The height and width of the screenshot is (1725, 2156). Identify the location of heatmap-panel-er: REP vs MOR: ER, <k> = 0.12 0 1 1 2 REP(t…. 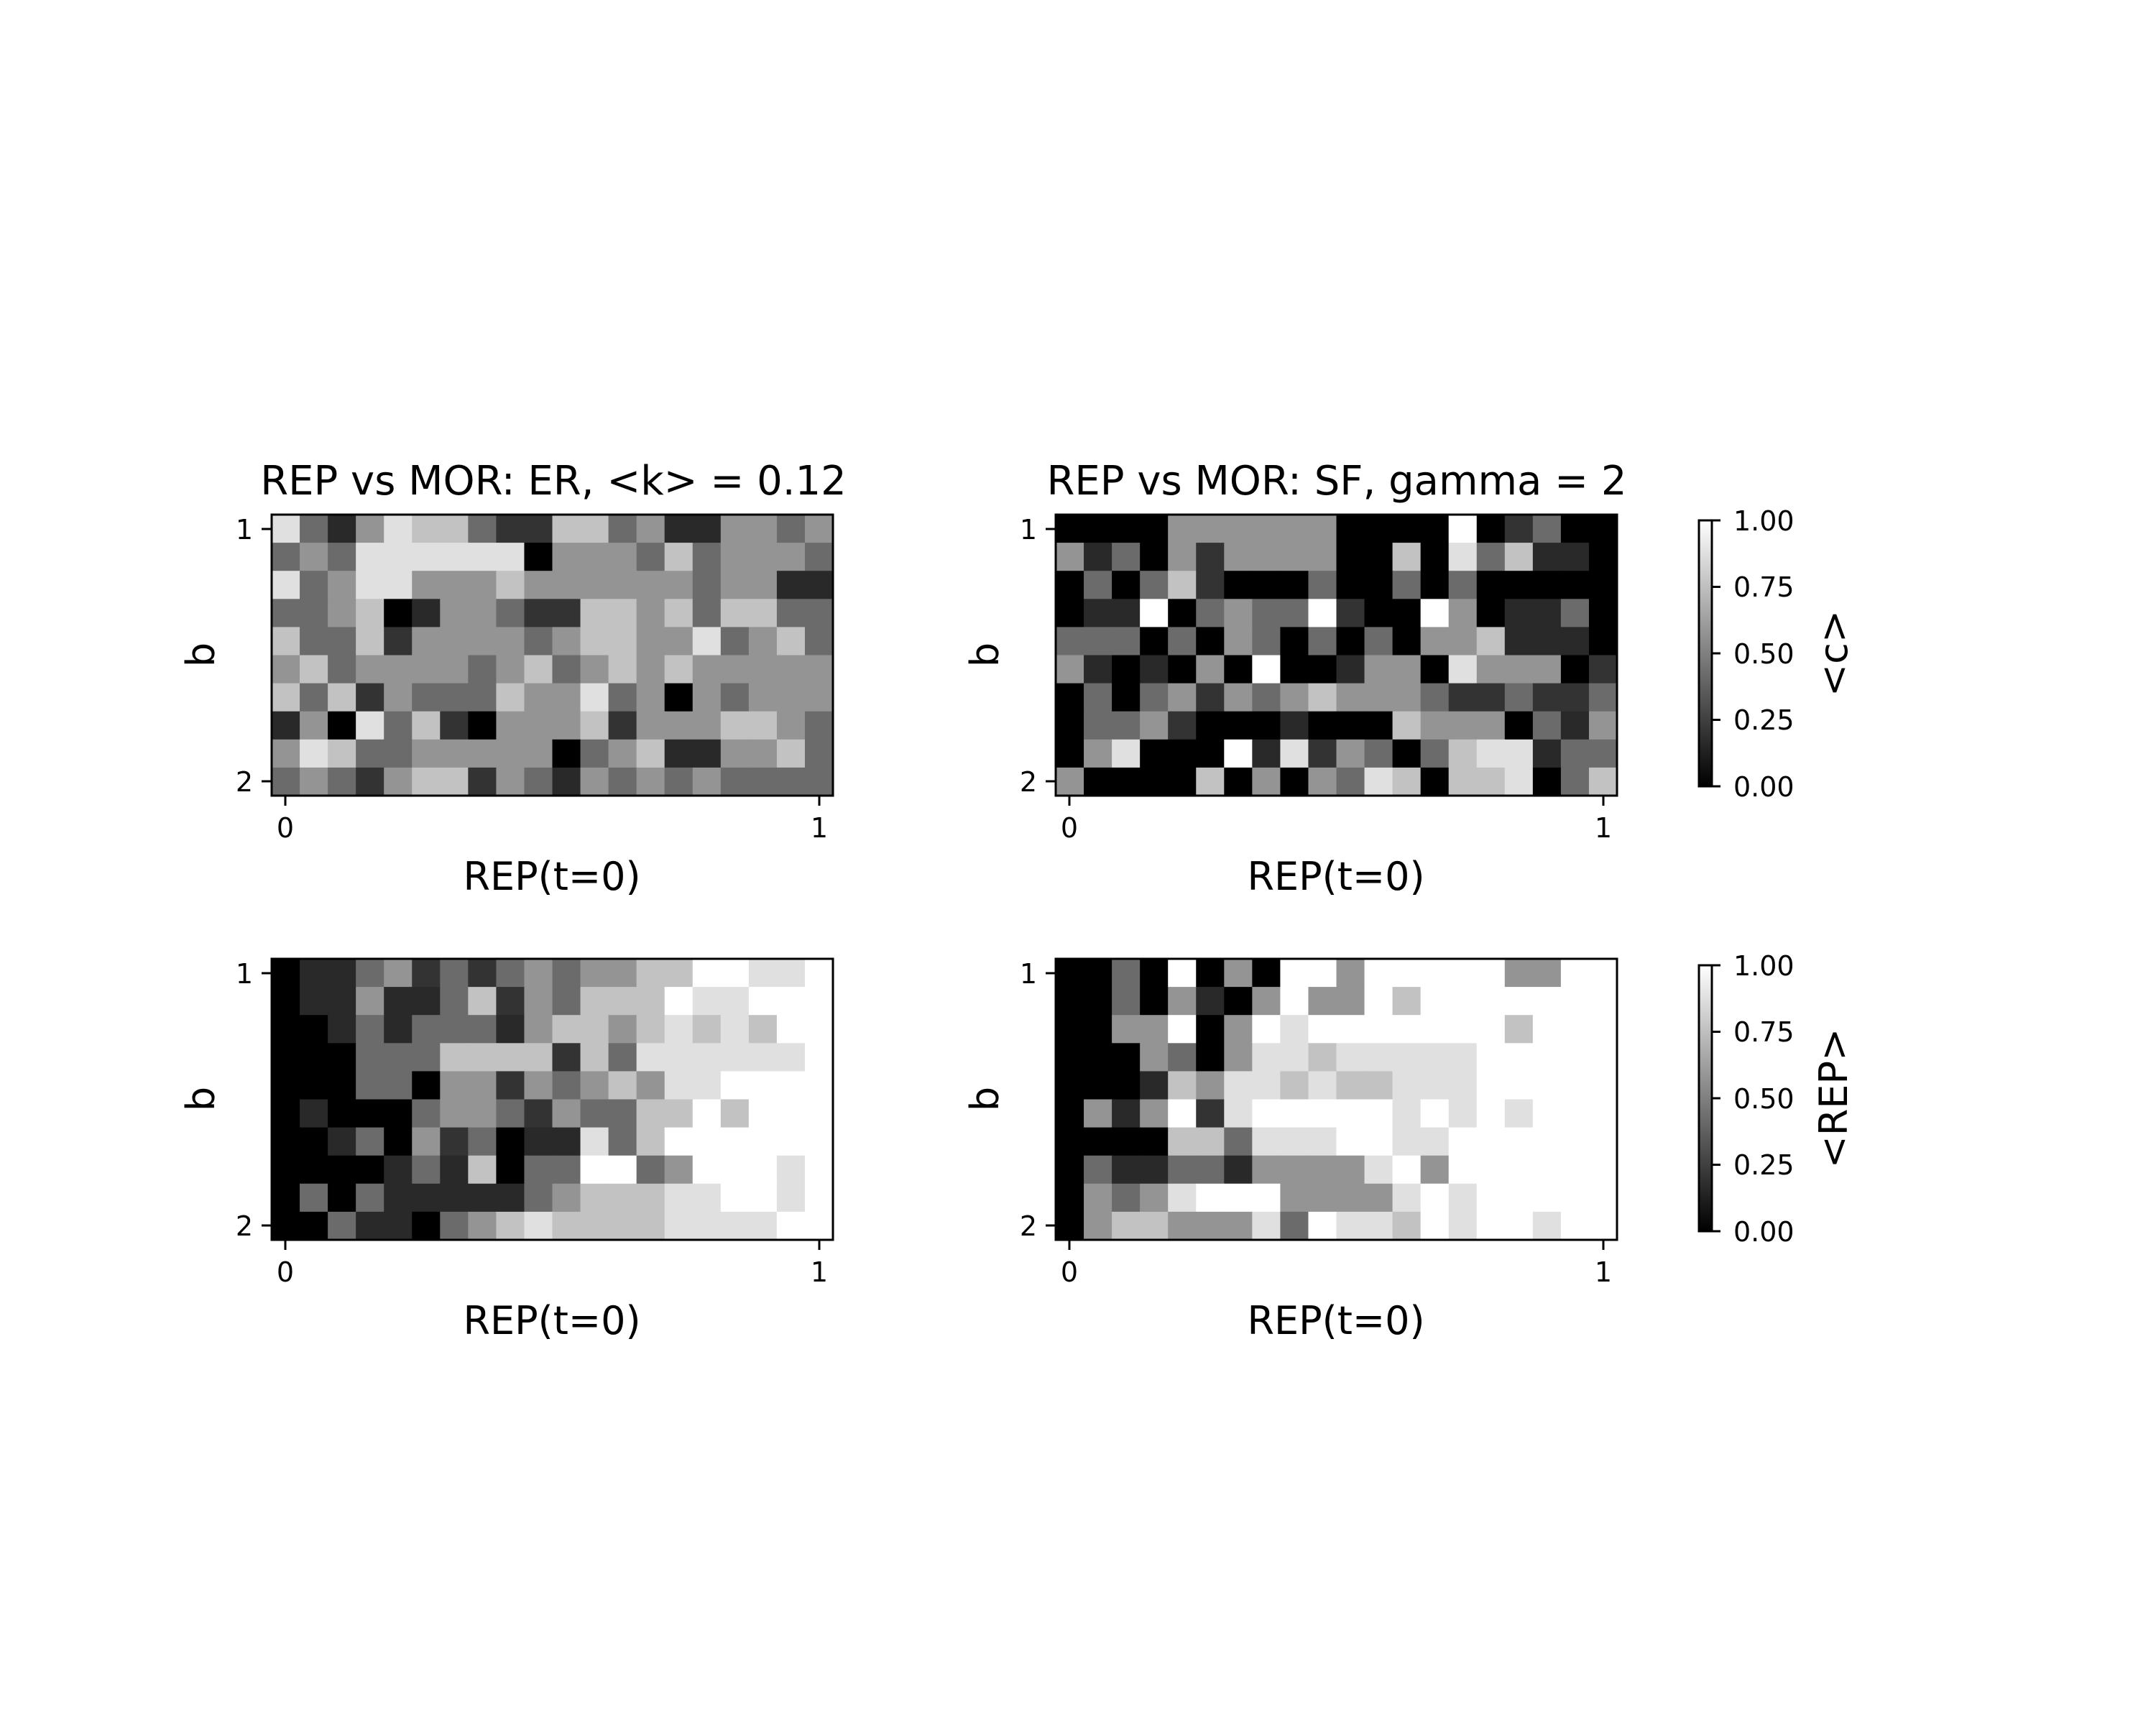
(512, 678).